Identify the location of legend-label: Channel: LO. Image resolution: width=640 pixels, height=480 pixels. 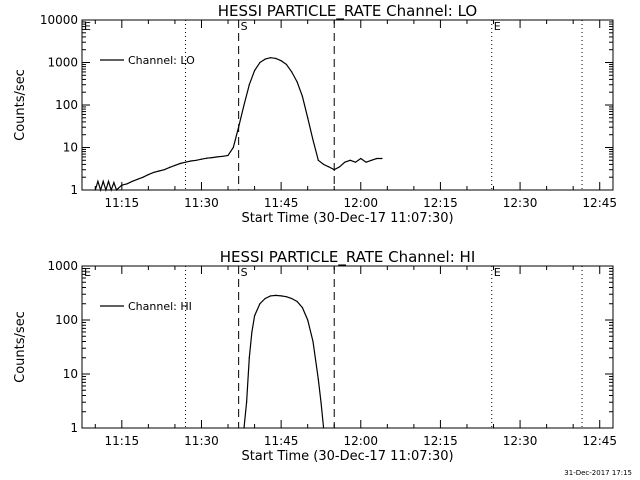
(161, 60).